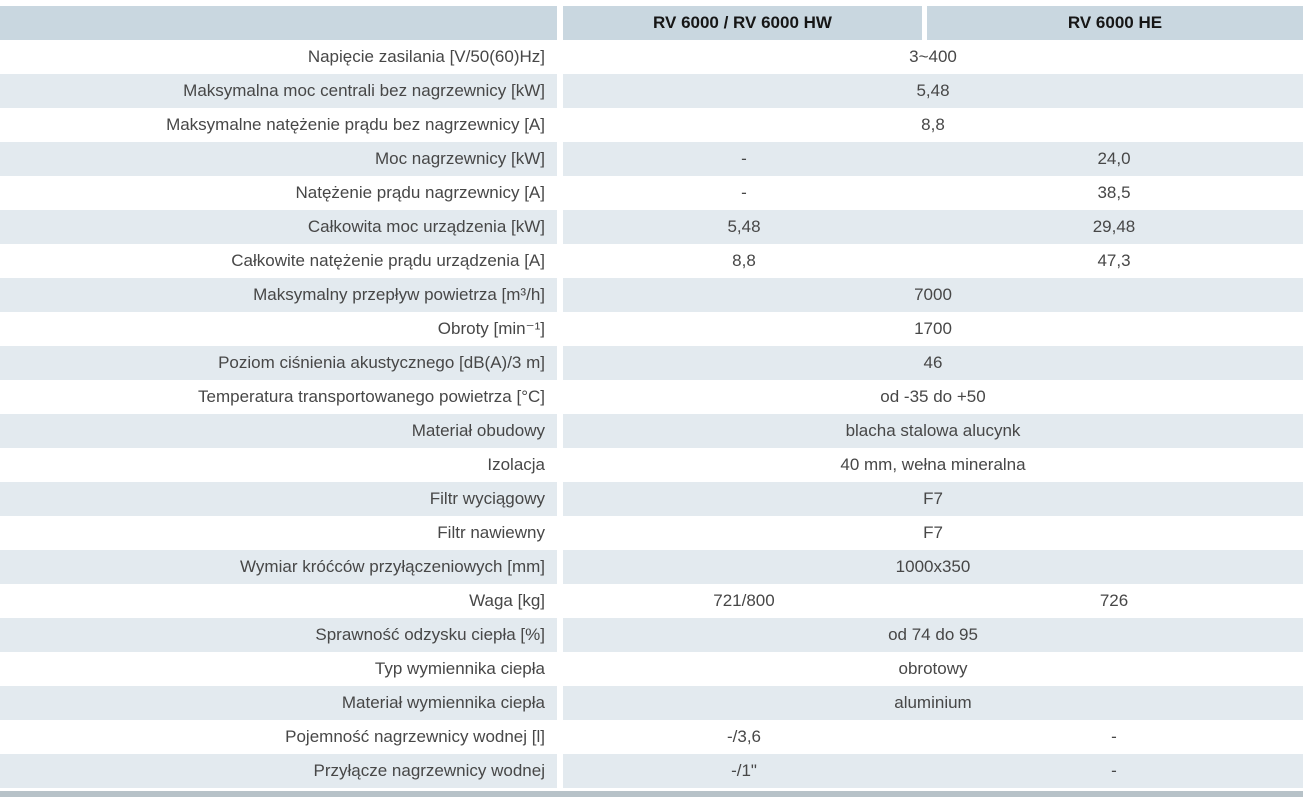 The width and height of the screenshot is (1303, 797). I want to click on table-row: Filtr wyciągowy F7, so click(651, 499).